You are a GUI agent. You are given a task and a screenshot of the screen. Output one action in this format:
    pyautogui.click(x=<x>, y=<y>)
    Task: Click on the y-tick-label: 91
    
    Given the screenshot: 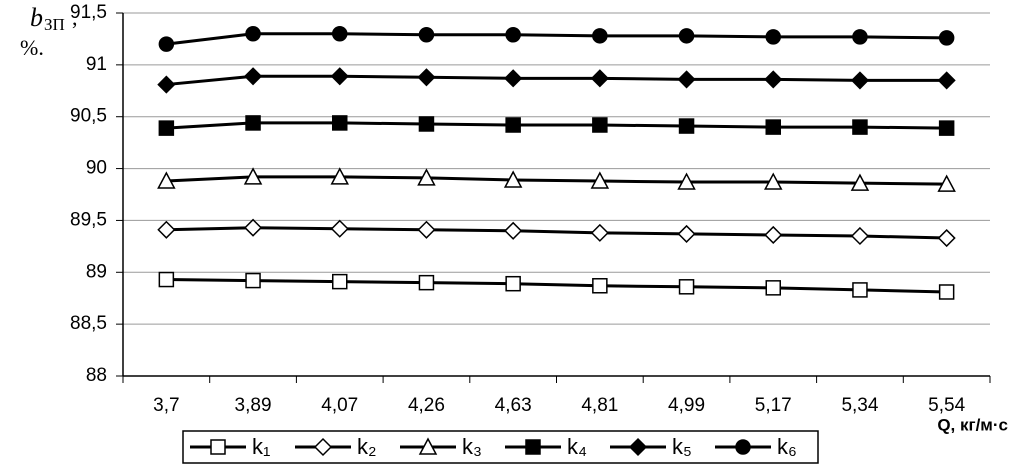 What is the action you would take?
    pyautogui.click(x=96, y=64)
    